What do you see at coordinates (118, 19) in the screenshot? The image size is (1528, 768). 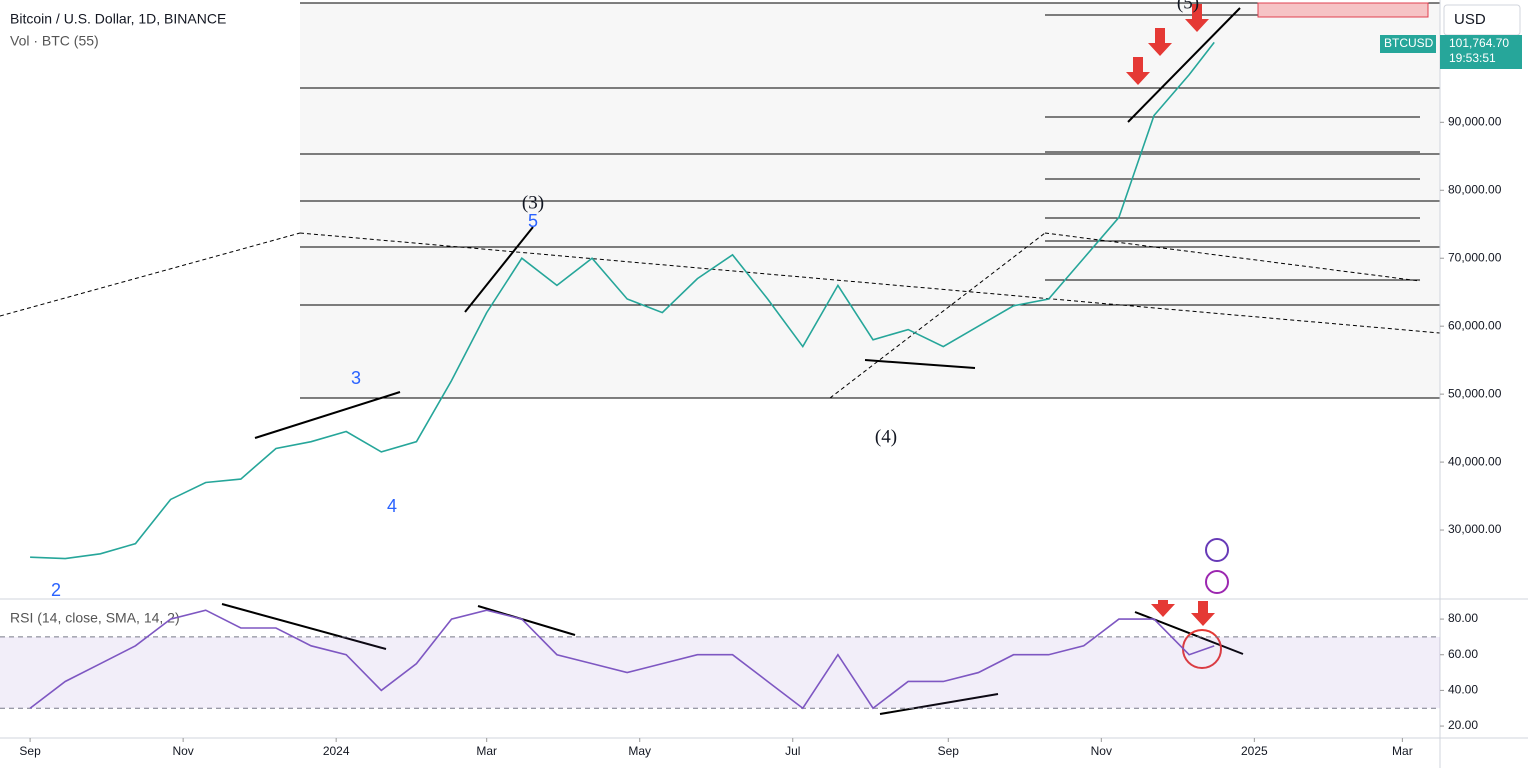 I see `chart-title: Bitcoin / U.S. Dollar, 1D, BINANCE` at bounding box center [118, 19].